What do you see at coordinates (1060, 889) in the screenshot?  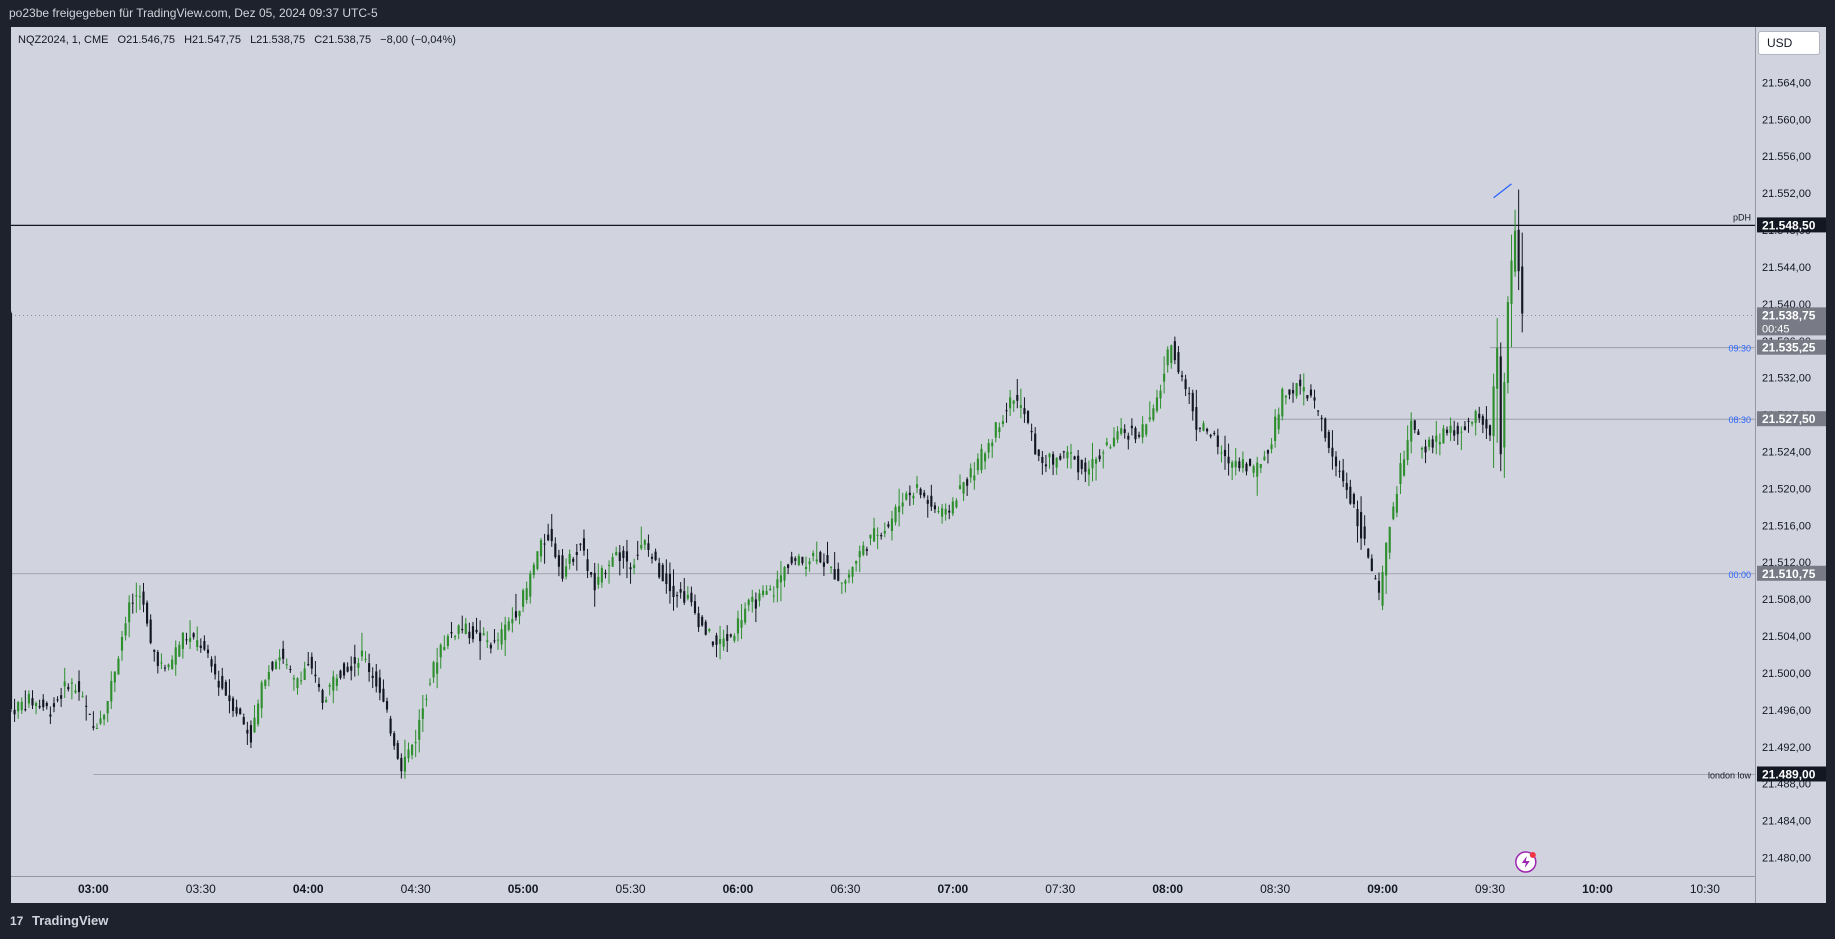 I see `time-tick-label: 07:30` at bounding box center [1060, 889].